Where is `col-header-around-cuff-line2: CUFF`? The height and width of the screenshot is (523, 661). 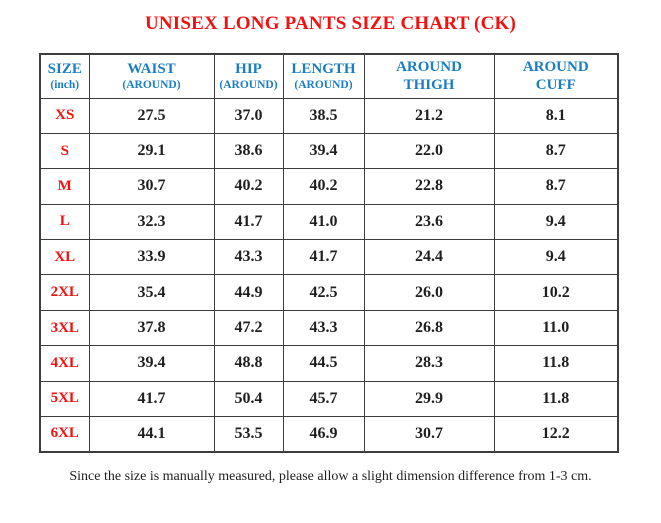
col-header-around-cuff-line2: CUFF is located at coordinates (555, 85).